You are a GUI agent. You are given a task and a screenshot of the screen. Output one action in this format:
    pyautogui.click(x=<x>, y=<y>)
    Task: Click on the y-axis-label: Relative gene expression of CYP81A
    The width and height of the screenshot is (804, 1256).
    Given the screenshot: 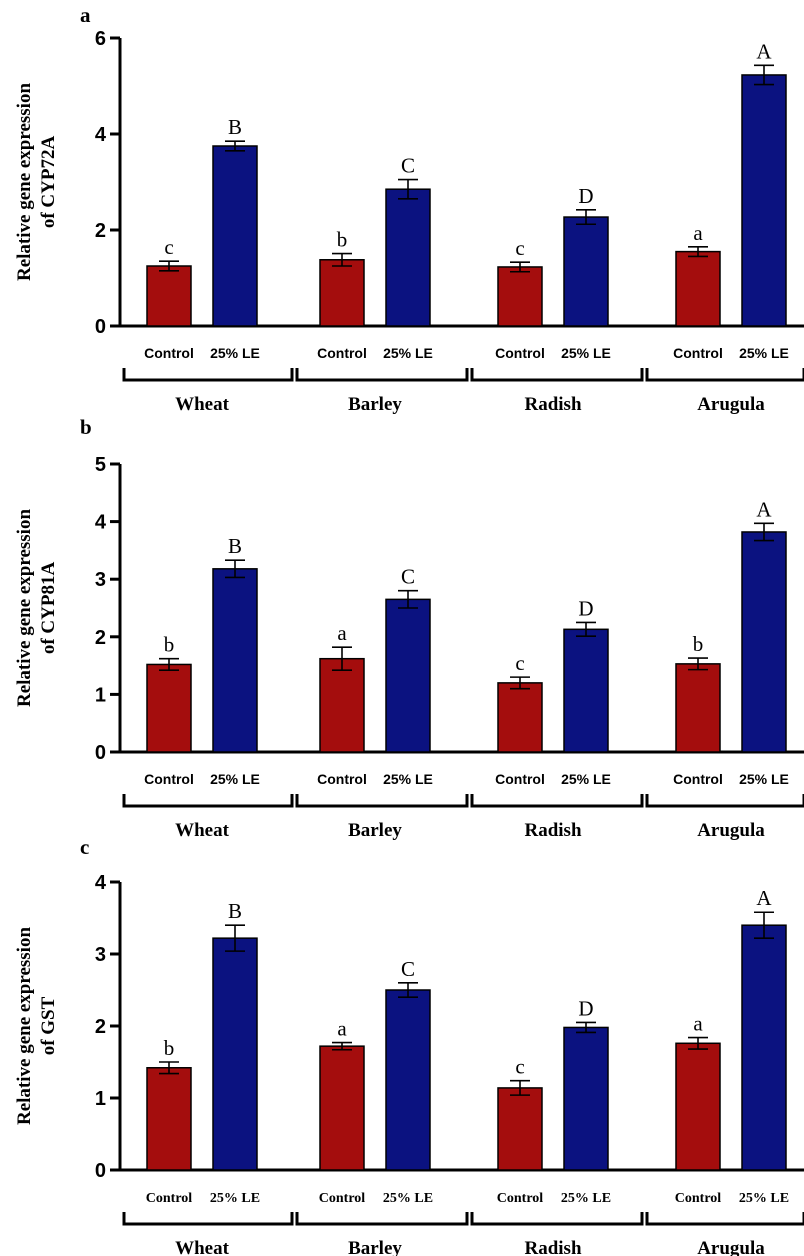 What is the action you would take?
    pyautogui.click(x=36, y=608)
    